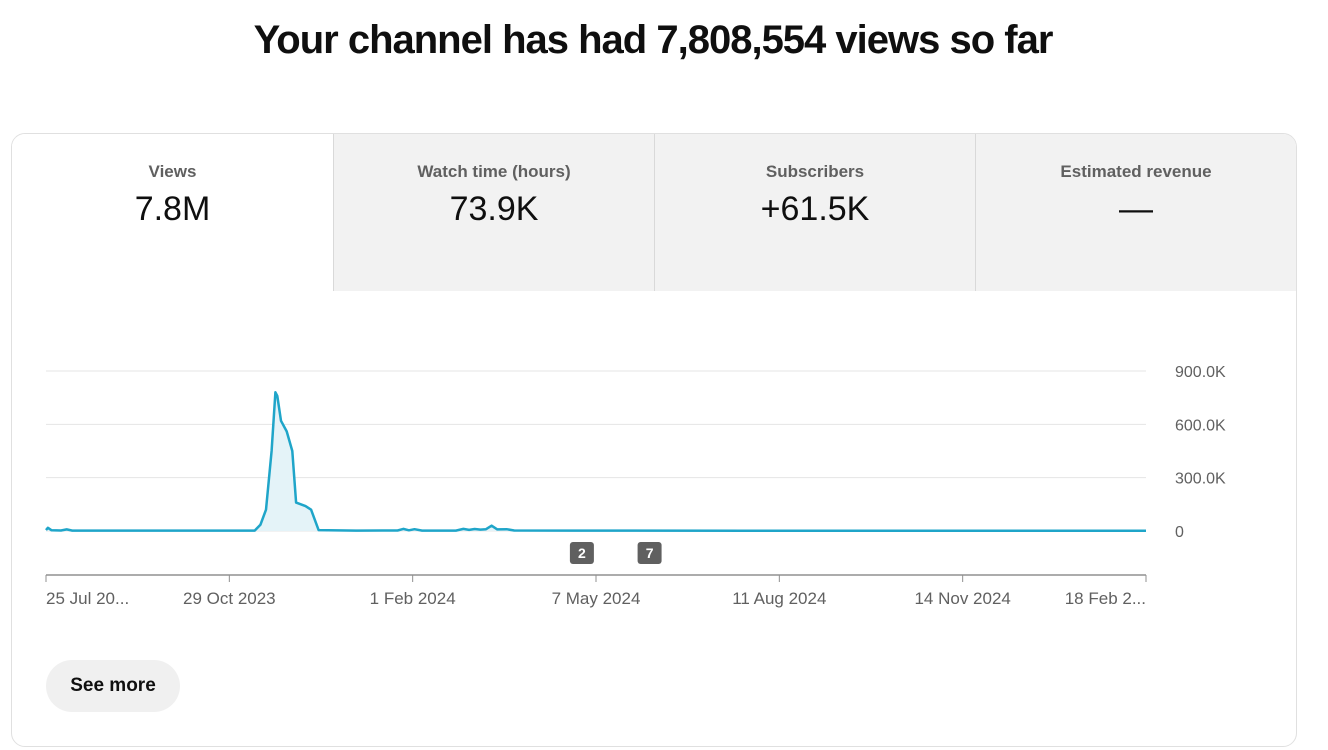 This screenshot has height=750, width=1328. I want to click on x-tick-label: 11 Aug 2024, so click(779, 598).